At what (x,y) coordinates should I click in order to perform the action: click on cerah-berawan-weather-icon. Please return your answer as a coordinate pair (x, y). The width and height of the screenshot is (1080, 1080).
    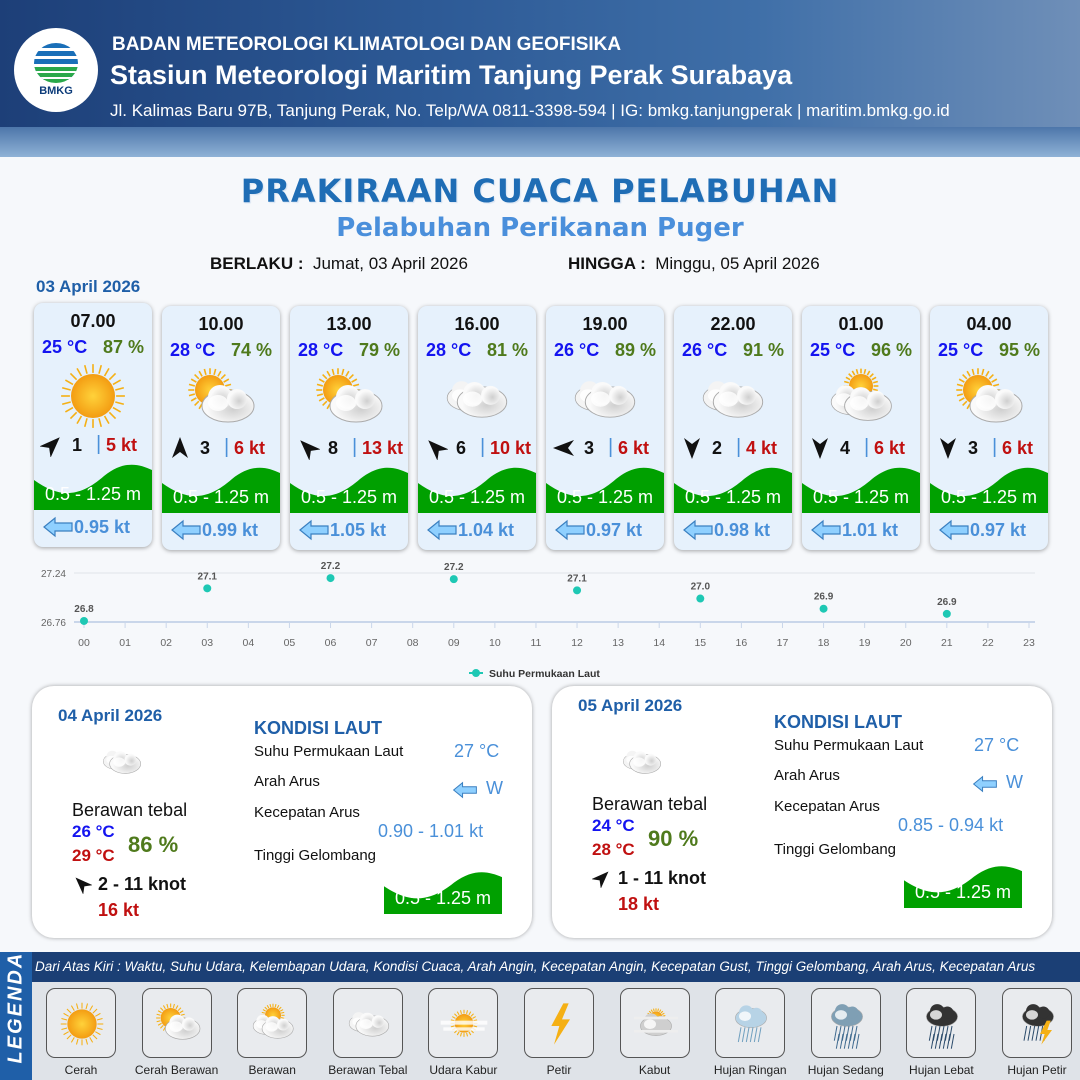
    Looking at the image, I should click on (221, 399).